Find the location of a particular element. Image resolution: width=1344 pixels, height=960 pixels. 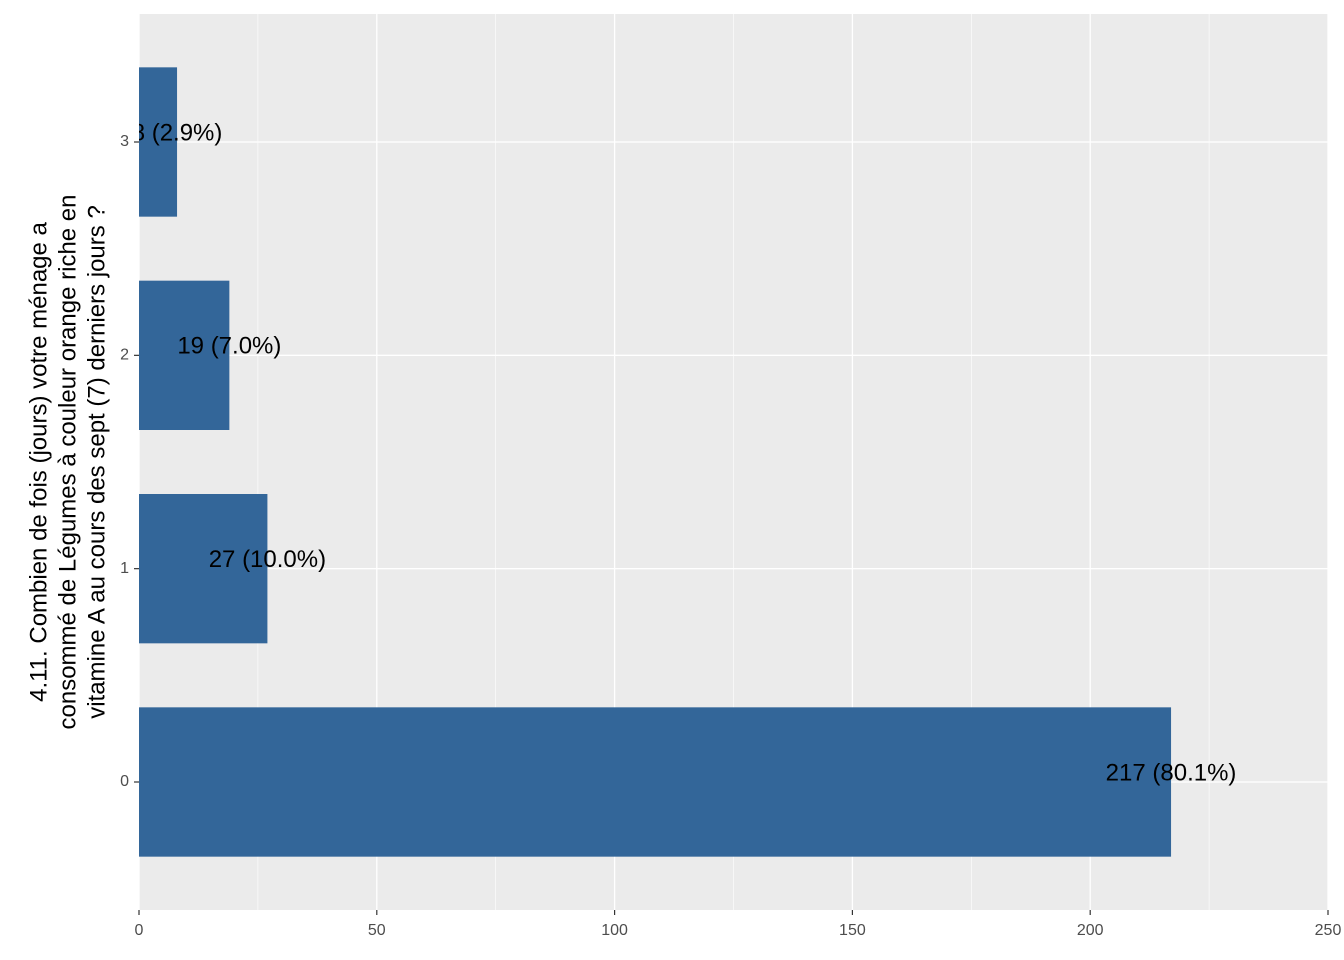

value-label: 217 (80.1%) is located at coordinates (1171, 772).